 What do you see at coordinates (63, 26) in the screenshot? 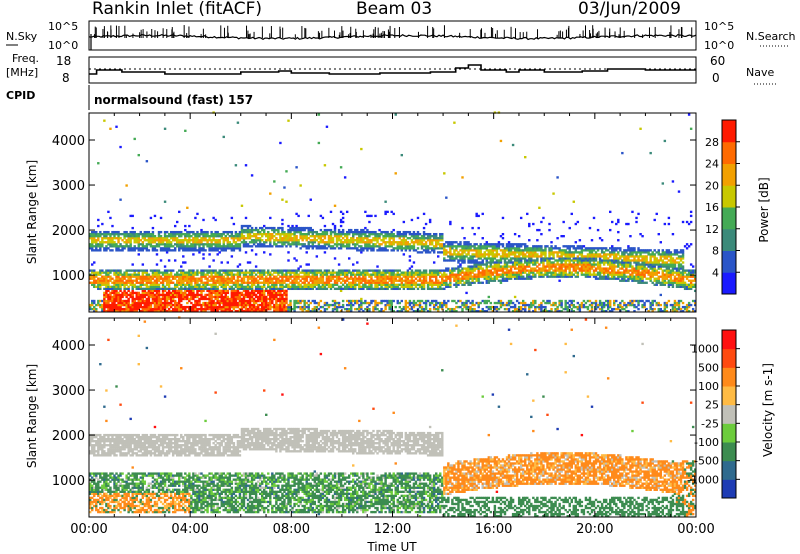
I see `noise-left-top: 10^5` at bounding box center [63, 26].